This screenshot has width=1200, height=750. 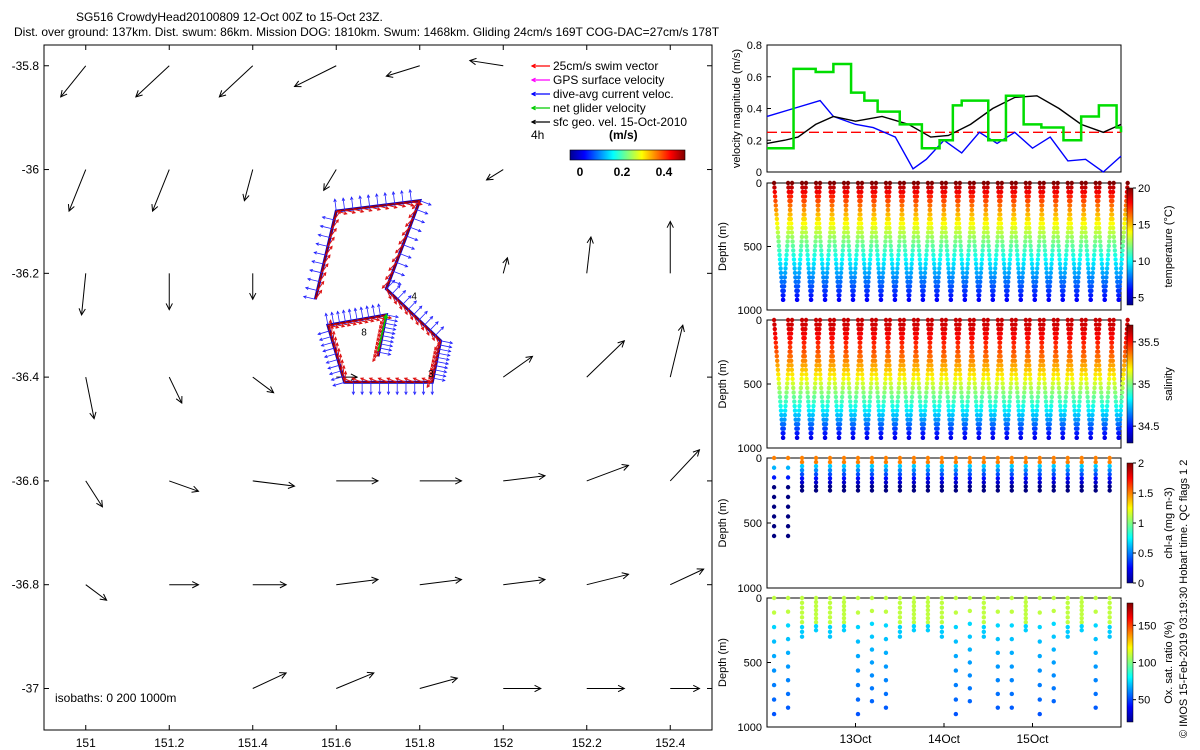 What do you see at coordinates (723, 523) in the screenshot?
I see `chla-y-label: Depth (m)` at bounding box center [723, 523].